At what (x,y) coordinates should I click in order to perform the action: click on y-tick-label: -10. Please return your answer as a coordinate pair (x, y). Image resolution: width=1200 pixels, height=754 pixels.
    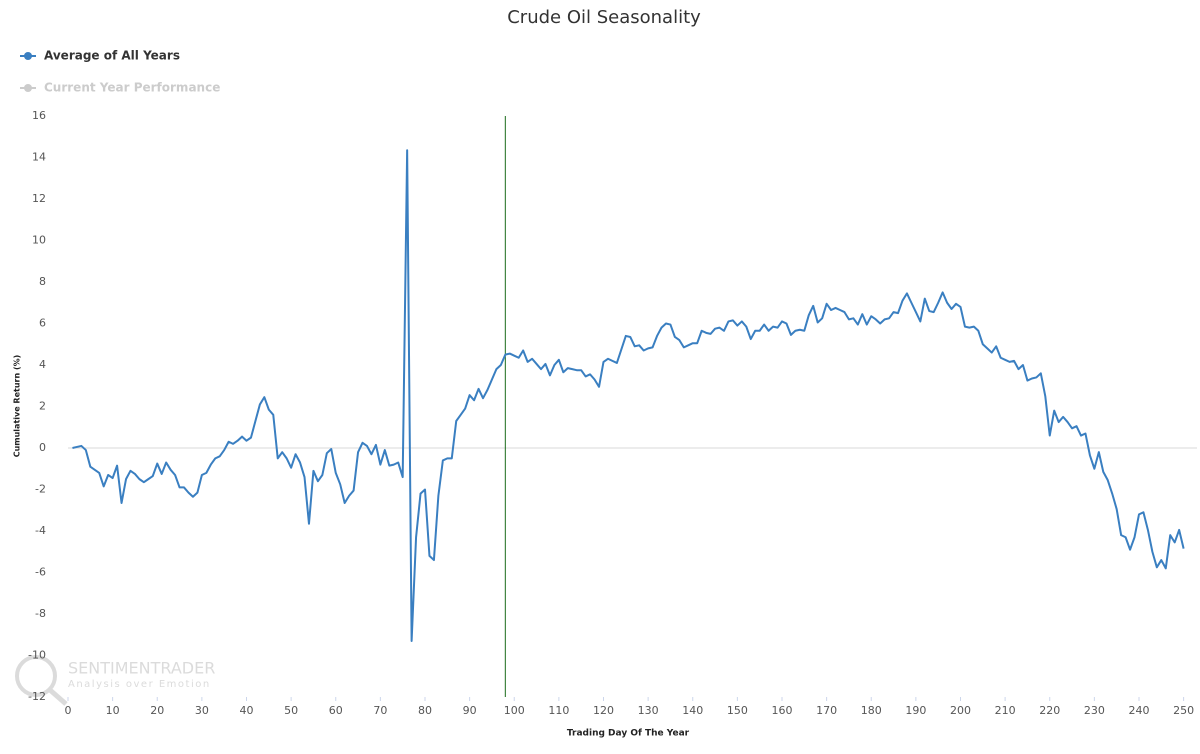
    Looking at the image, I should click on (37, 655).